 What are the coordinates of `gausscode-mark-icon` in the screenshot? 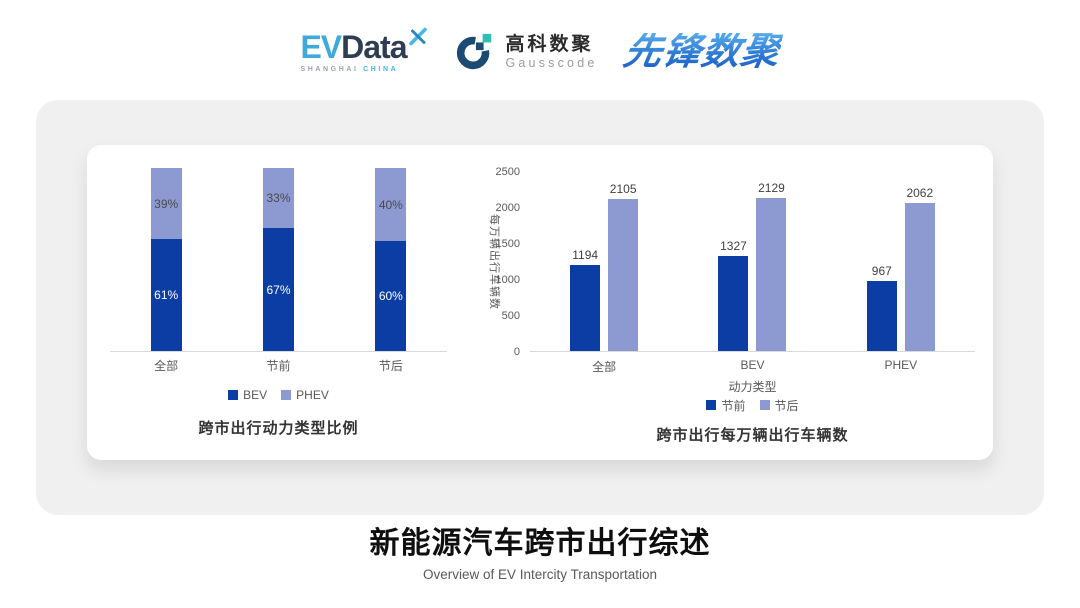 It's located at (474, 51).